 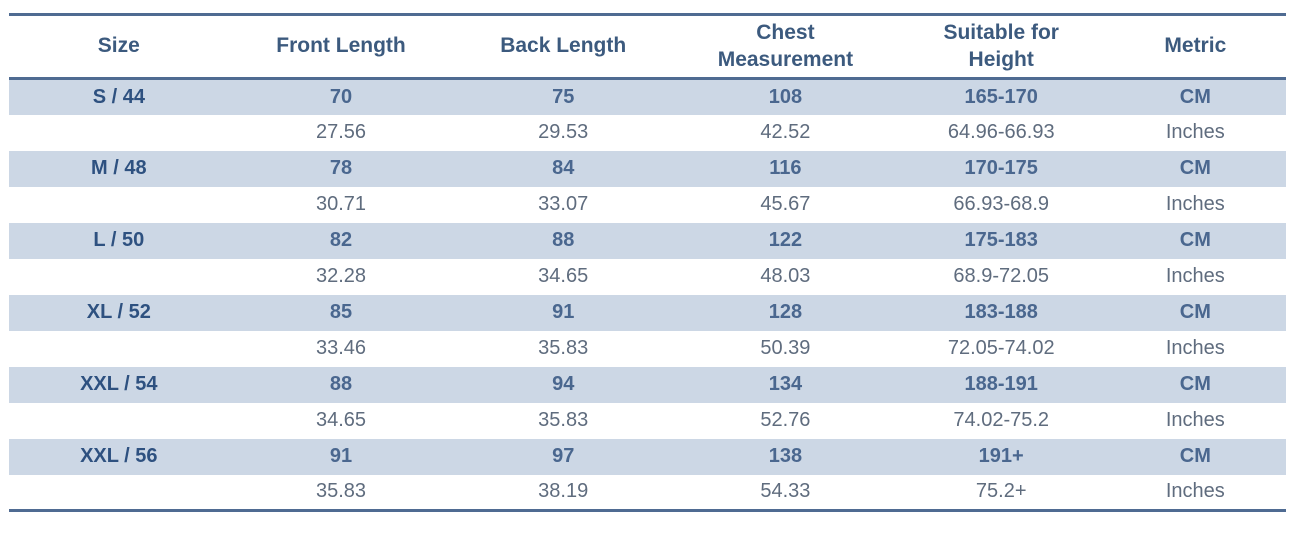 What do you see at coordinates (647, 276) in the screenshot?
I see `table-row-inches: 32.28 34.65 48.03 68.9-72.05 Inches` at bounding box center [647, 276].